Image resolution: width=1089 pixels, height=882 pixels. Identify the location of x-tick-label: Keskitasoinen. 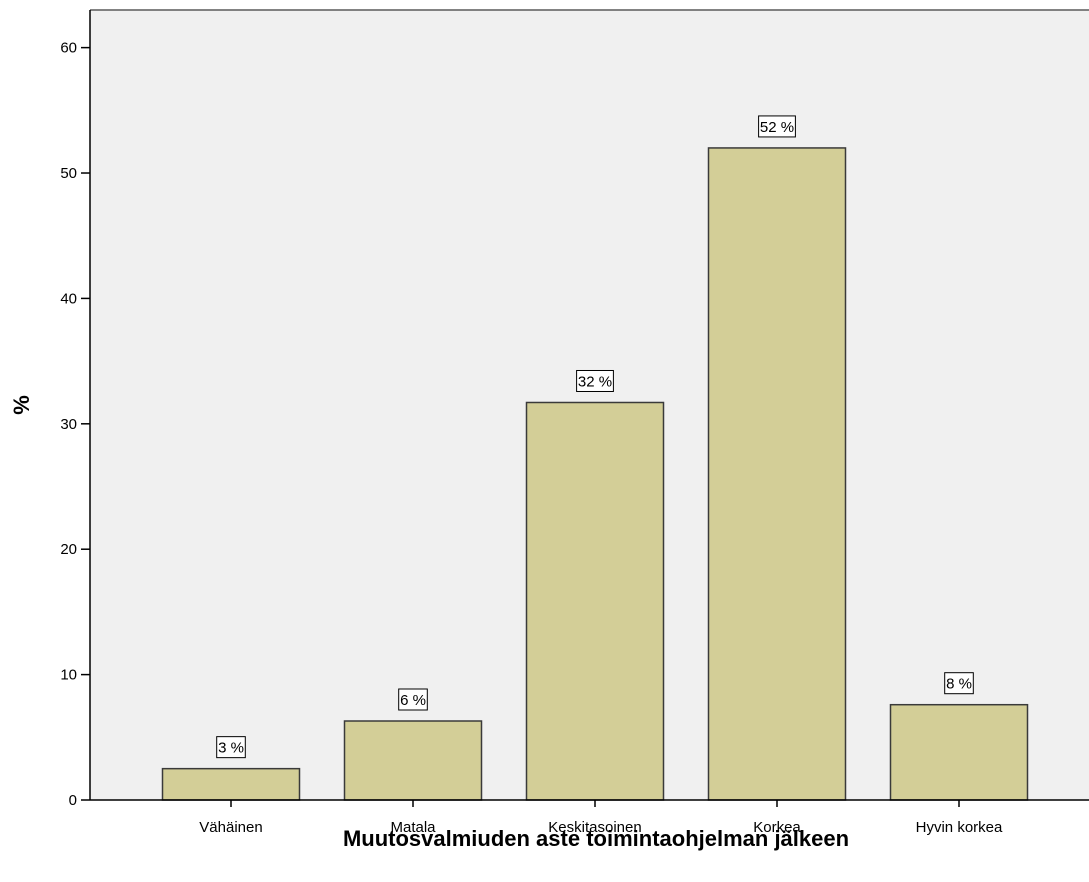
(594, 827).